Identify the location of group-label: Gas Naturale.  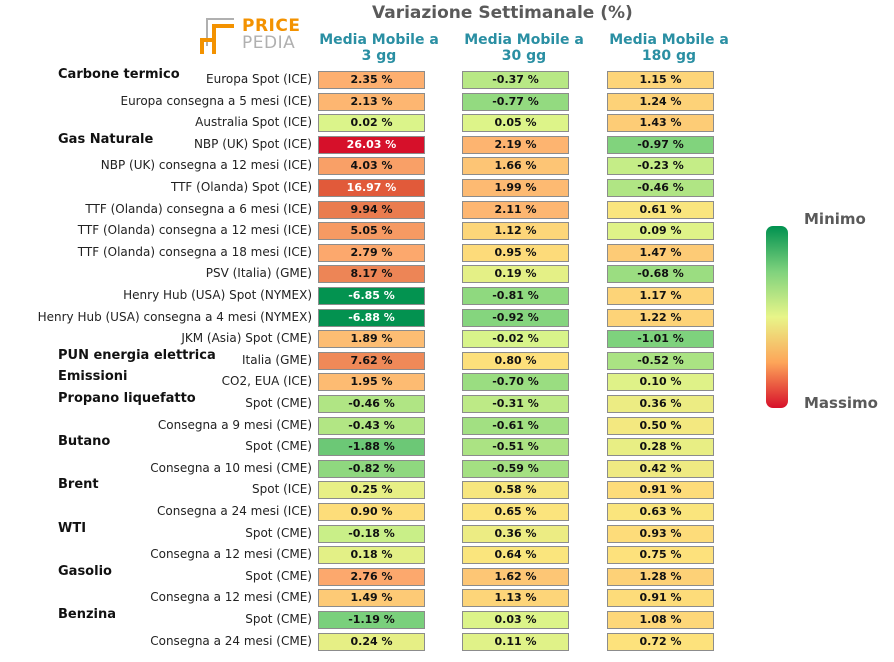
(106, 139).